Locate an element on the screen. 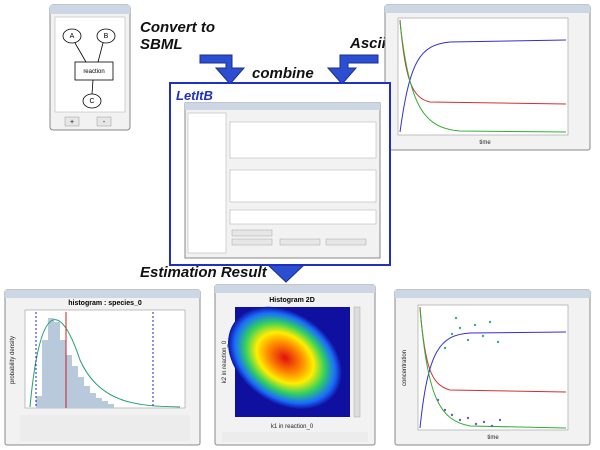  node-label: C is located at coordinates (91, 101).